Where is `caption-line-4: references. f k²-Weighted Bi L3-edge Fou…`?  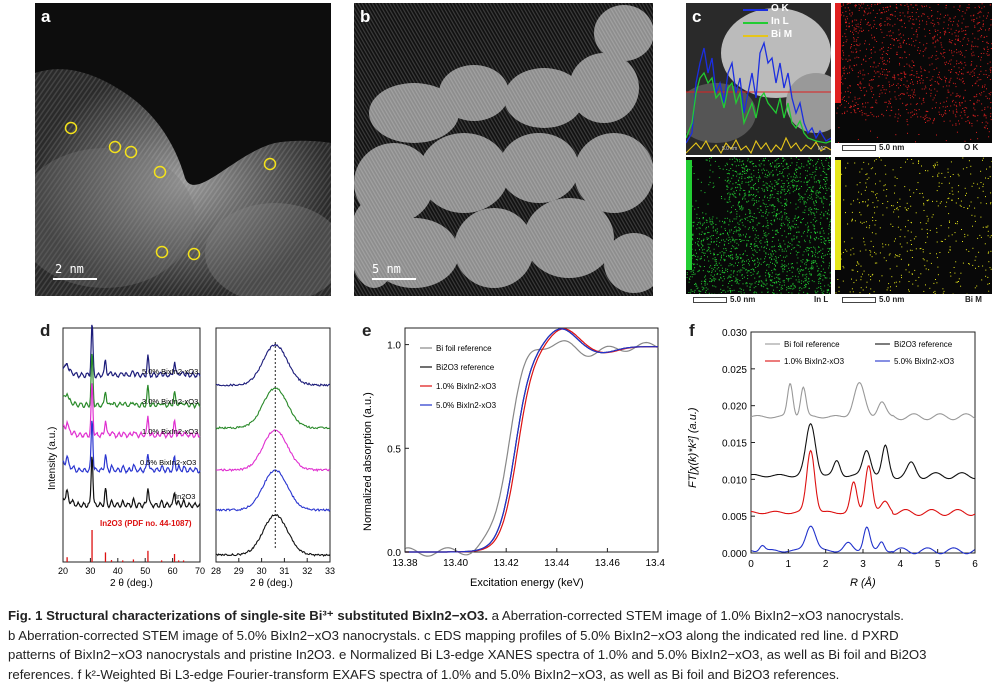 caption-line-4: references. f k²-Weighted Bi L3-edge Fou… is located at coordinates (424, 674).